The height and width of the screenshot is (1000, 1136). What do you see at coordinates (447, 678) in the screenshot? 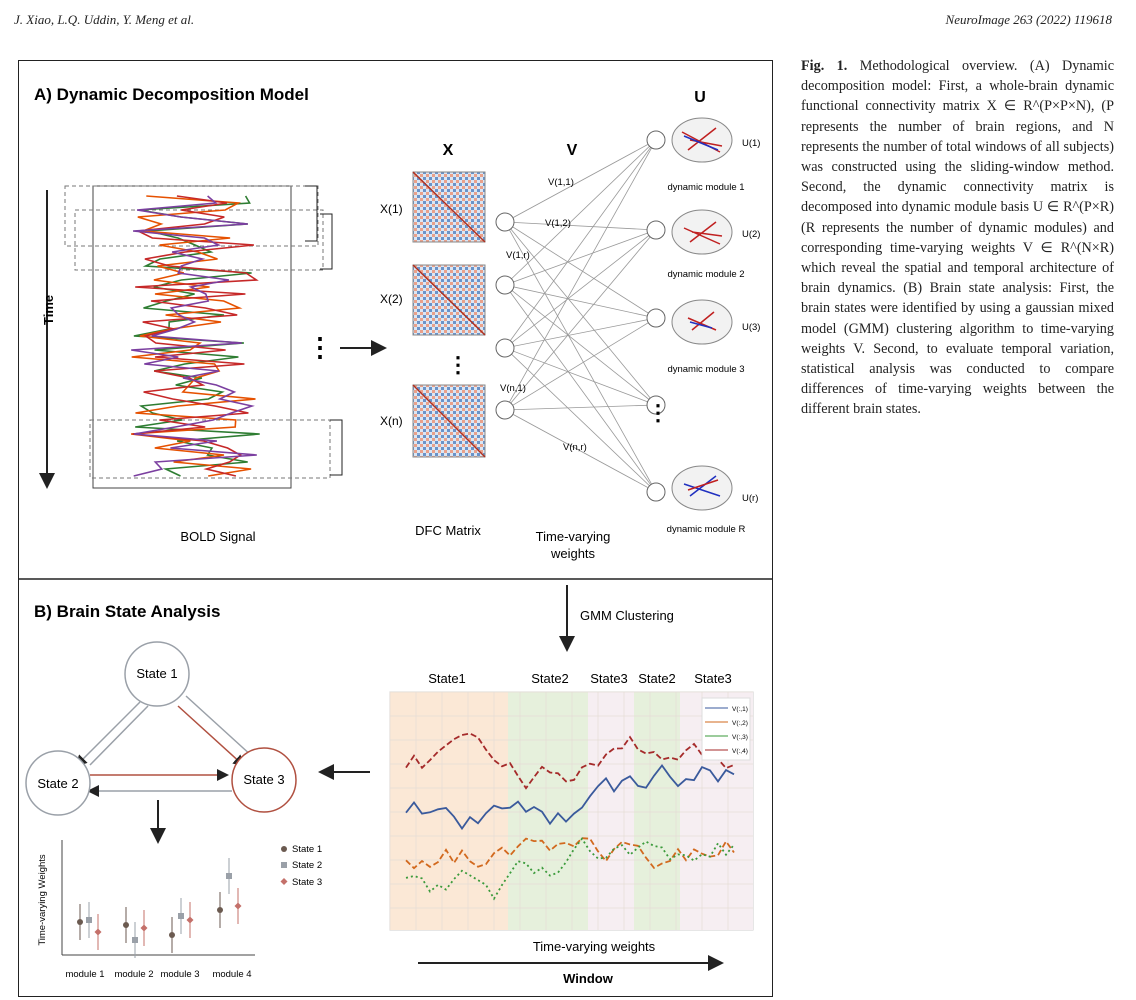
I see `band-label-1: State1` at bounding box center [447, 678].